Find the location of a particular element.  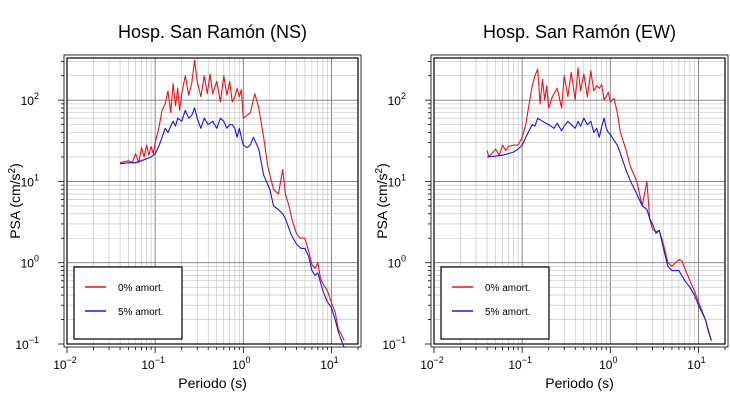

chart-title: Hosp. San Ramón (EW) is located at coordinates (579, 32).